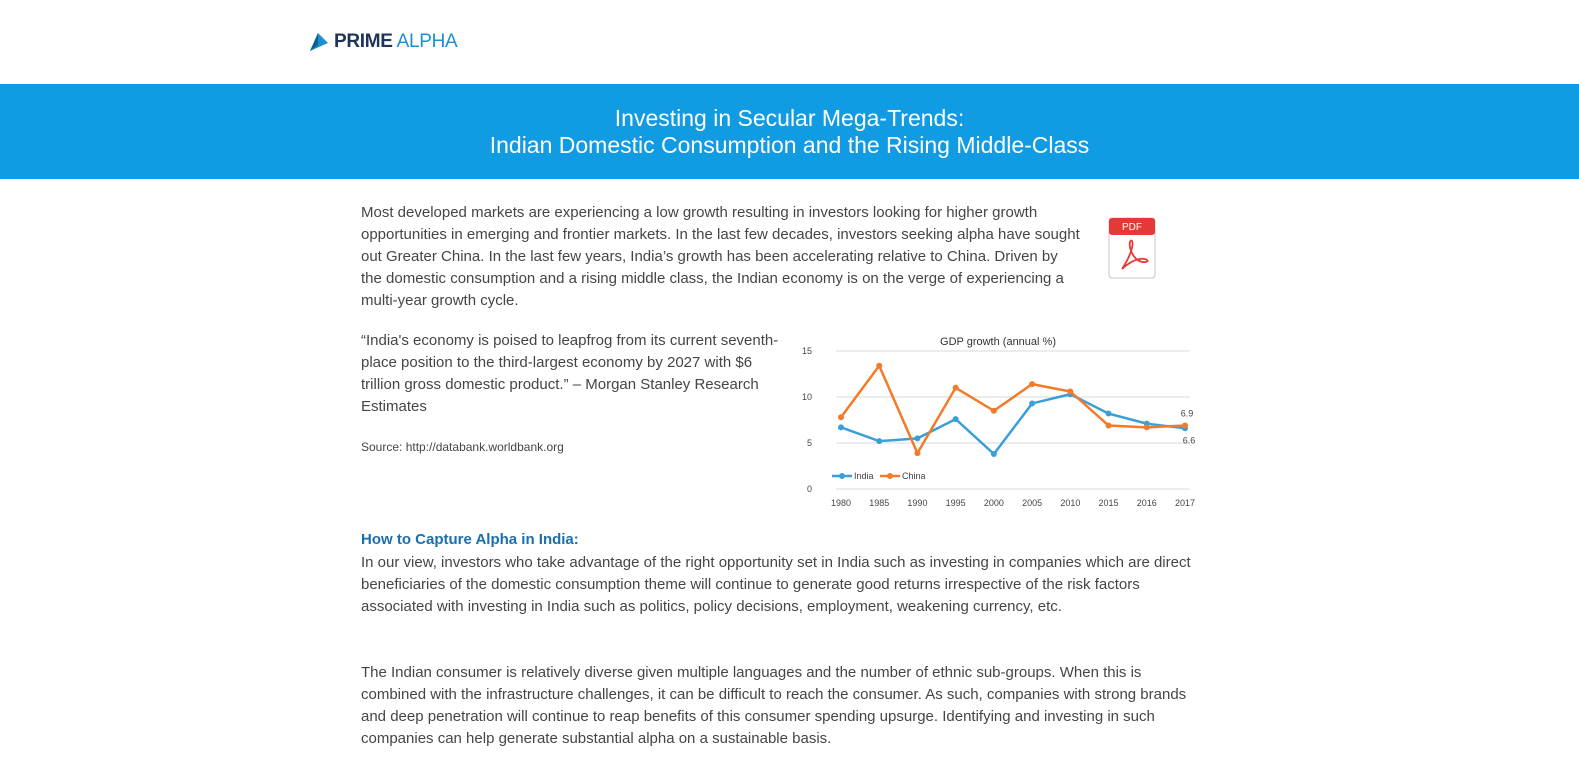 The image size is (1579, 775). What do you see at coordinates (363, 41) in the screenshot?
I see `logo-text-prime: PRIME` at bounding box center [363, 41].